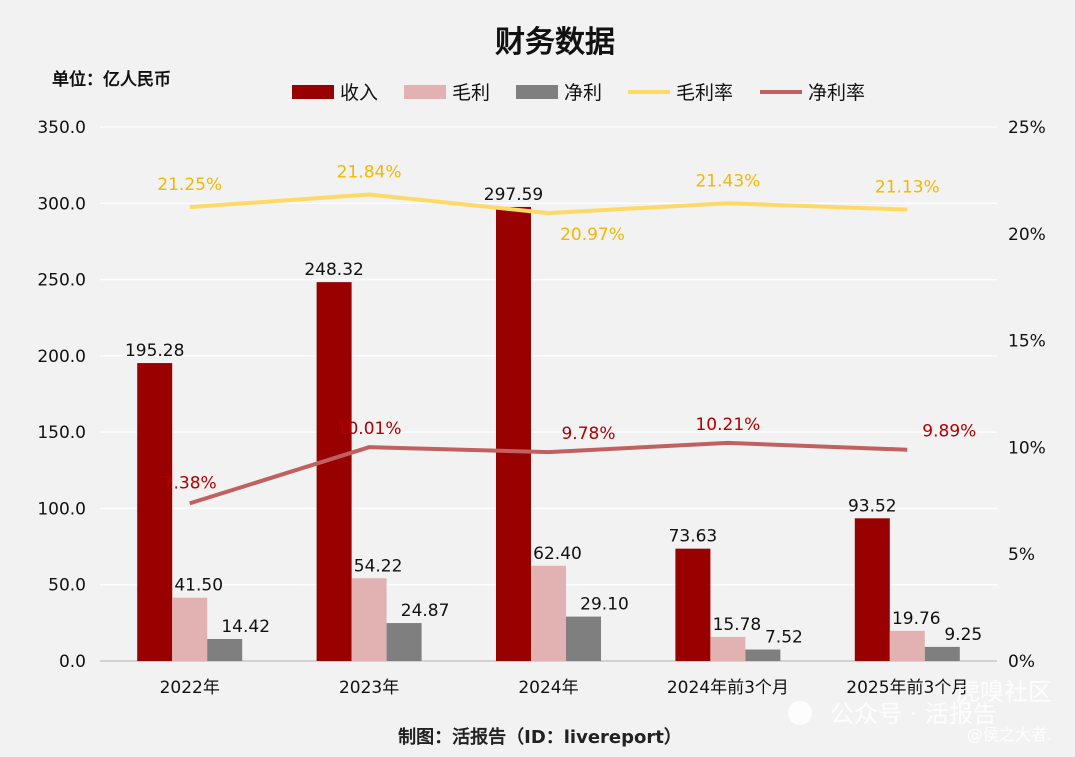 The image size is (1075, 757). What do you see at coordinates (61, 433) in the screenshot?
I see `y-left-tick-label: 150.0` at bounding box center [61, 433].